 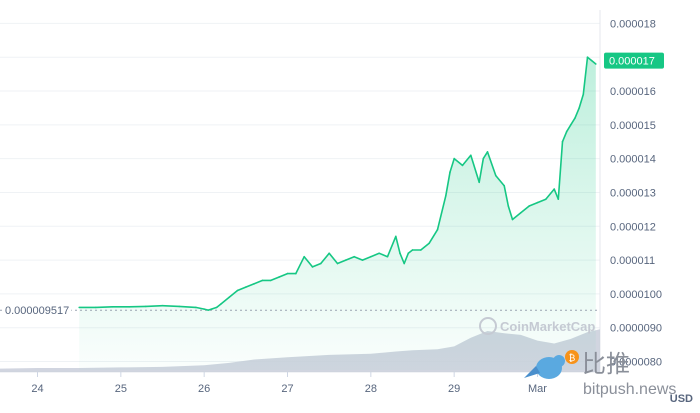 What do you see at coordinates (121, 389) in the screenshot?
I see `x-tick-label: 25` at bounding box center [121, 389].